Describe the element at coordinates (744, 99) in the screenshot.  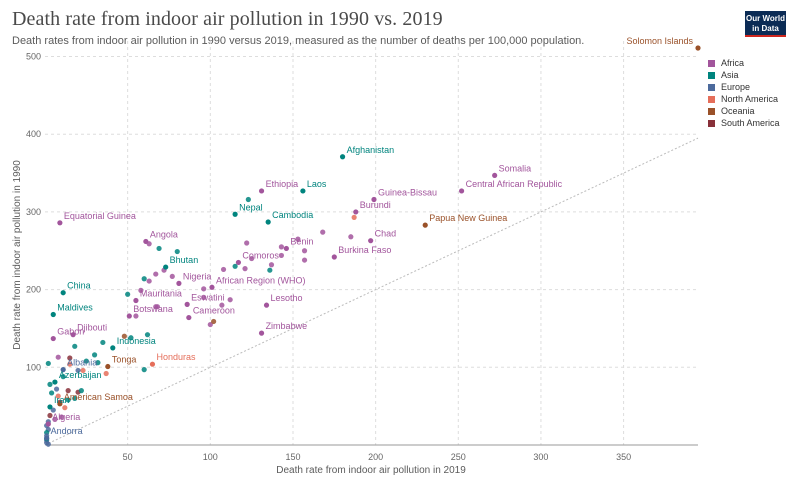
I see `legend-item: North America` at that location.